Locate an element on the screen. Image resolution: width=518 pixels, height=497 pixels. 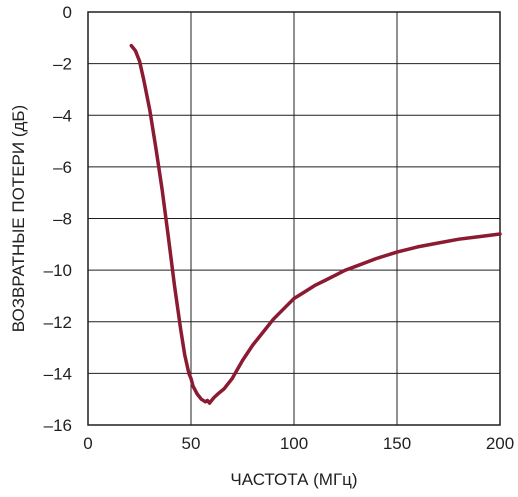
y-axis-title: ВОЗВРАТНЫЕ ПОТЕРИ (дБ) is located at coordinates (18, 218).